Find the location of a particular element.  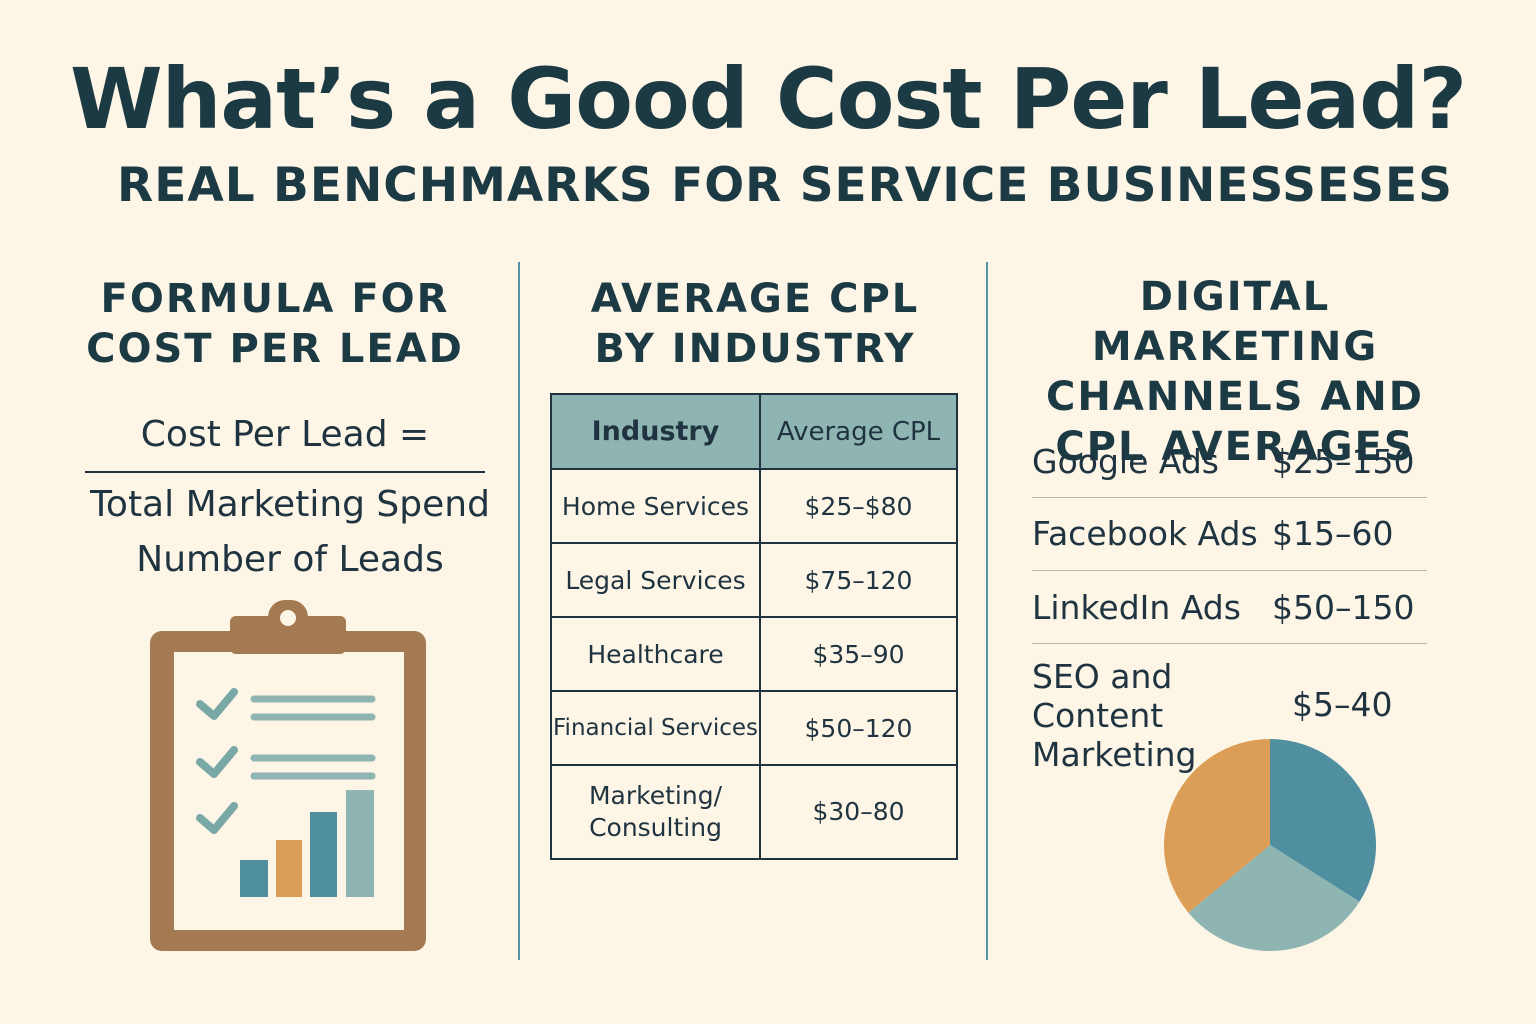

channel-value: $50–150 is located at coordinates (1343, 607).